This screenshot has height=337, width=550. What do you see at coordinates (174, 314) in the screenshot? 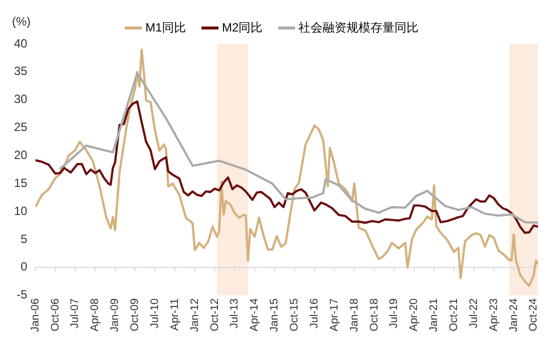
I see `x-tick-label: Apr-11` at bounding box center [174, 314].